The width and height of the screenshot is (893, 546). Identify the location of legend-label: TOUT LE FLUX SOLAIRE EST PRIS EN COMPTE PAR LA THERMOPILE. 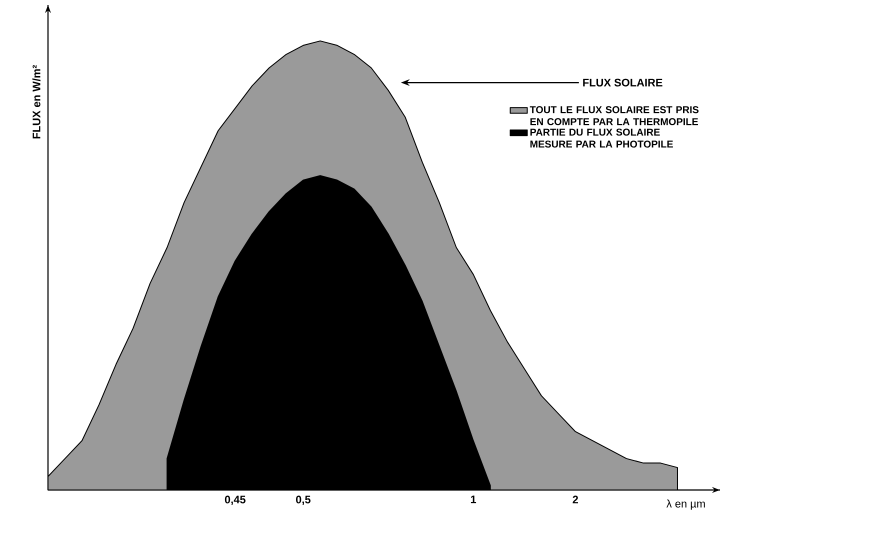
(614, 116).